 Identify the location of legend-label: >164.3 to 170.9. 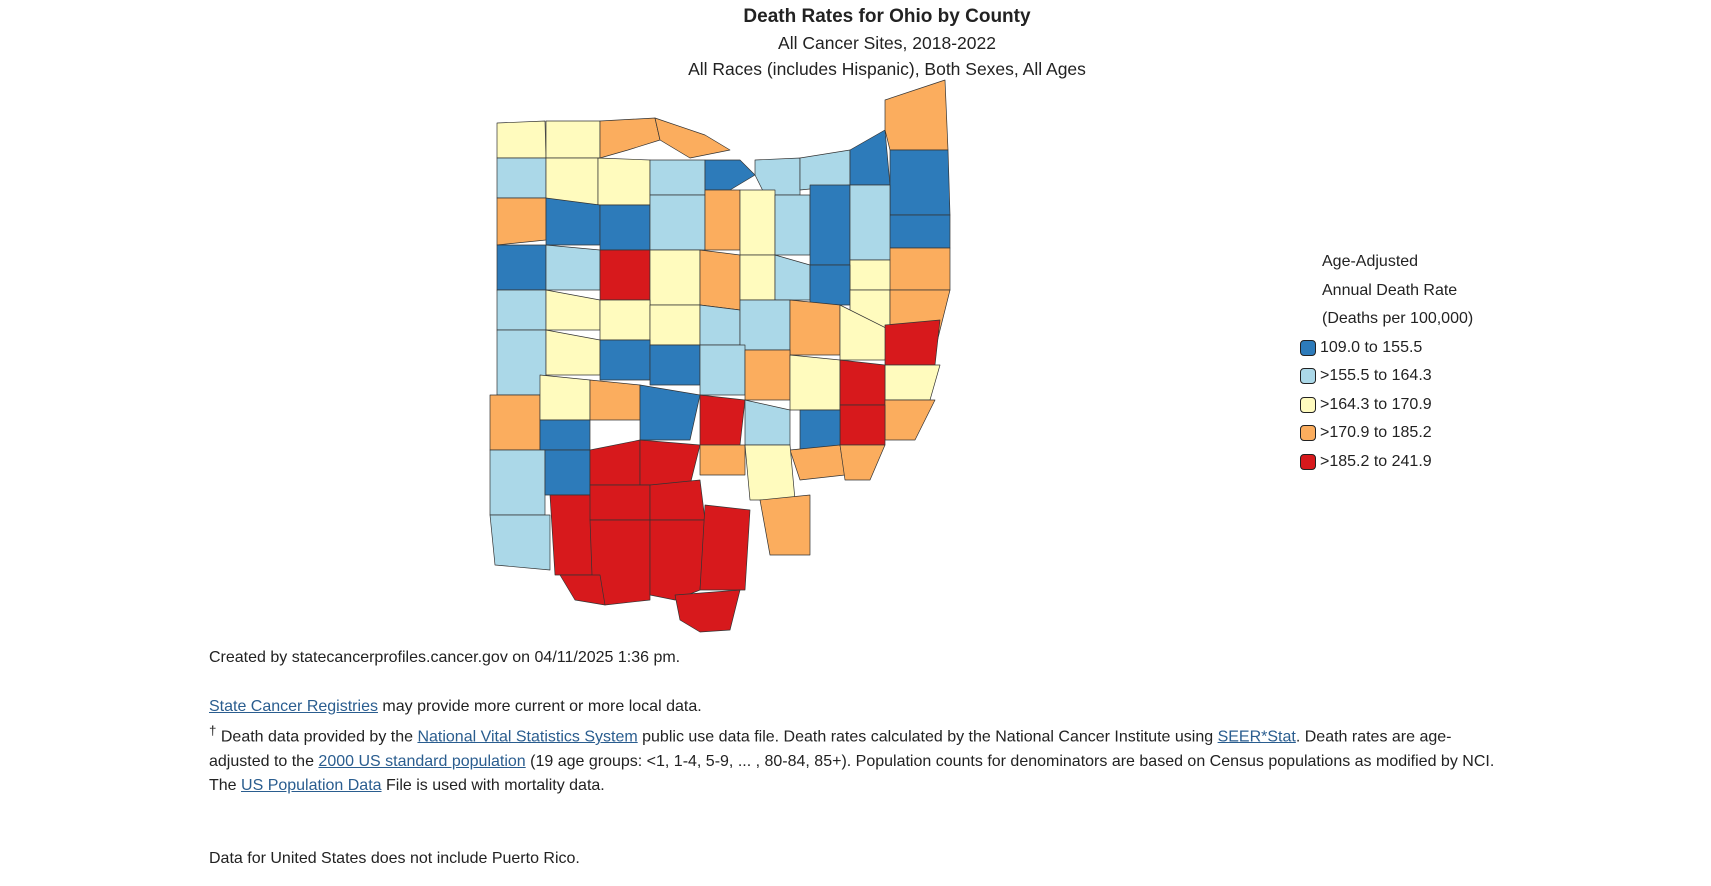
(1376, 404).